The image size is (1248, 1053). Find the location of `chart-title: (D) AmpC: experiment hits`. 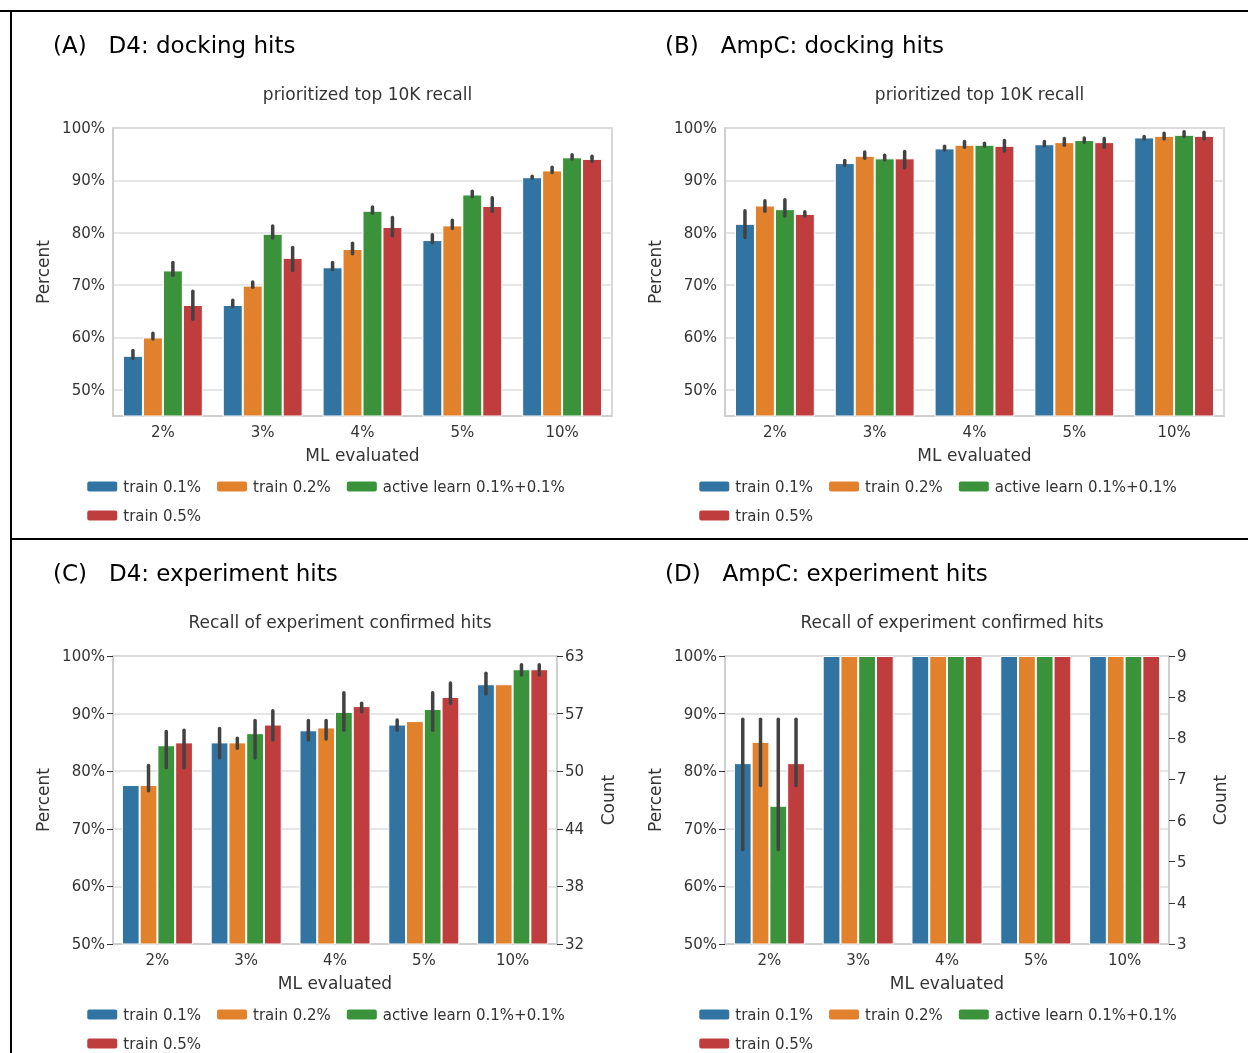

chart-title: (D) AmpC: experiment hits is located at coordinates (826, 572).